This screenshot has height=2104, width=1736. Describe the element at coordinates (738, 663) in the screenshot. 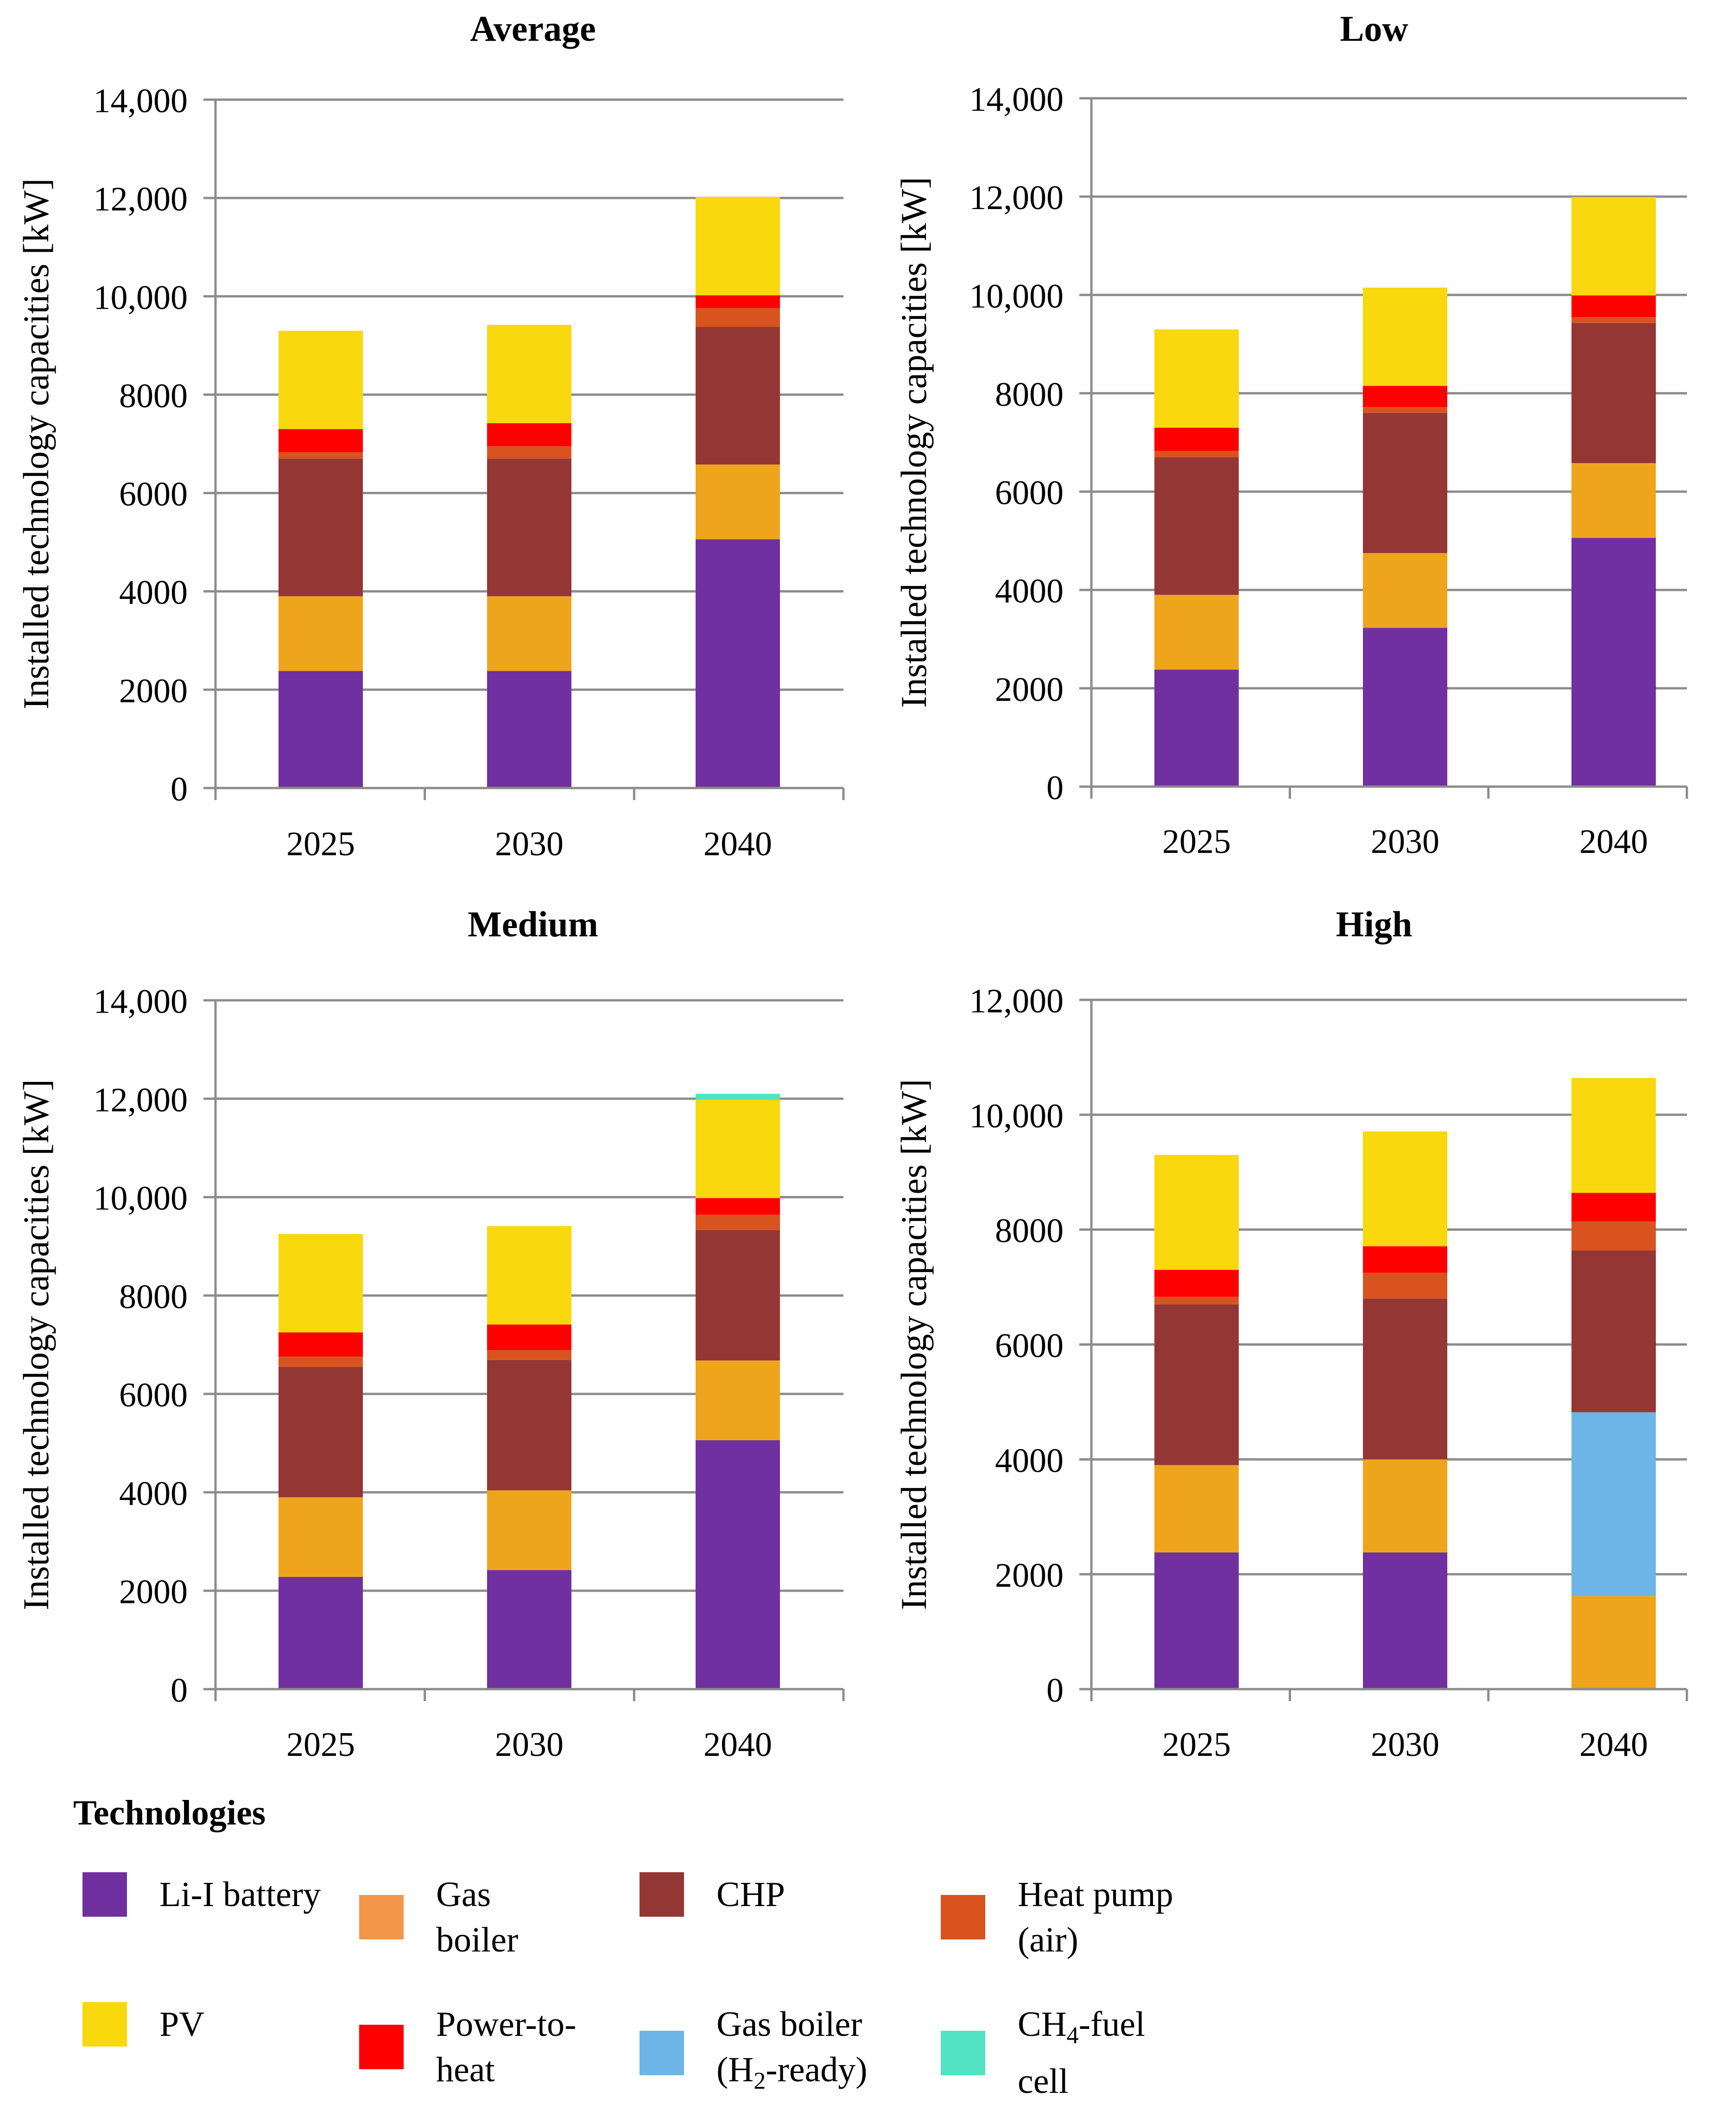

I see `bar-li-i-battery-2040` at that location.